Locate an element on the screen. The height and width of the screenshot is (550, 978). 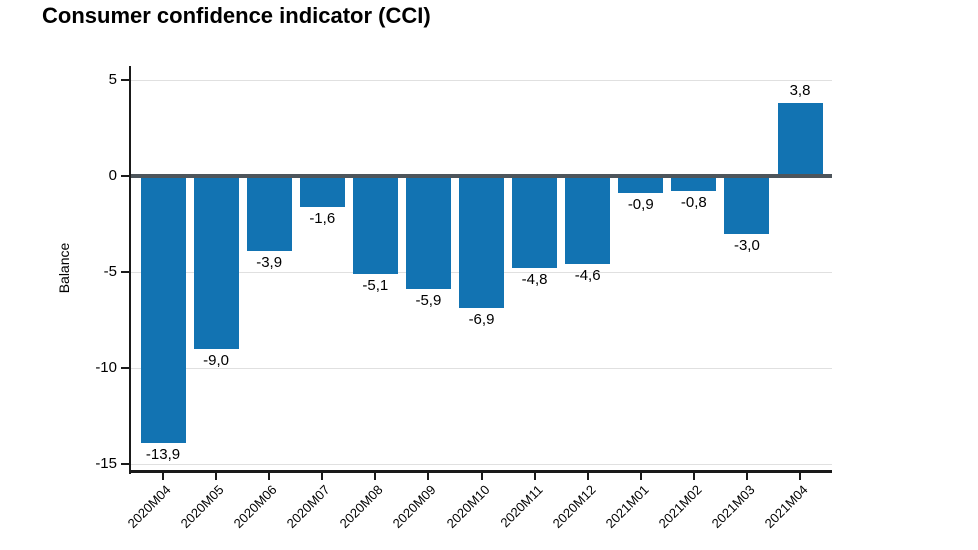
bar-2020M09 is located at coordinates (428, 233).